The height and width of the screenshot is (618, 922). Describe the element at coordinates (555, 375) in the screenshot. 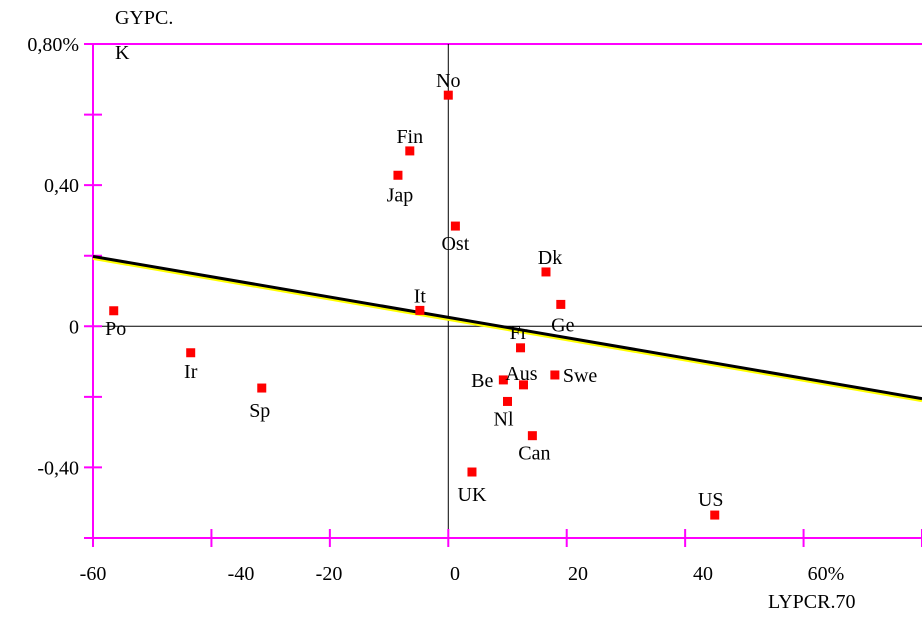

I see `point-swe` at that location.